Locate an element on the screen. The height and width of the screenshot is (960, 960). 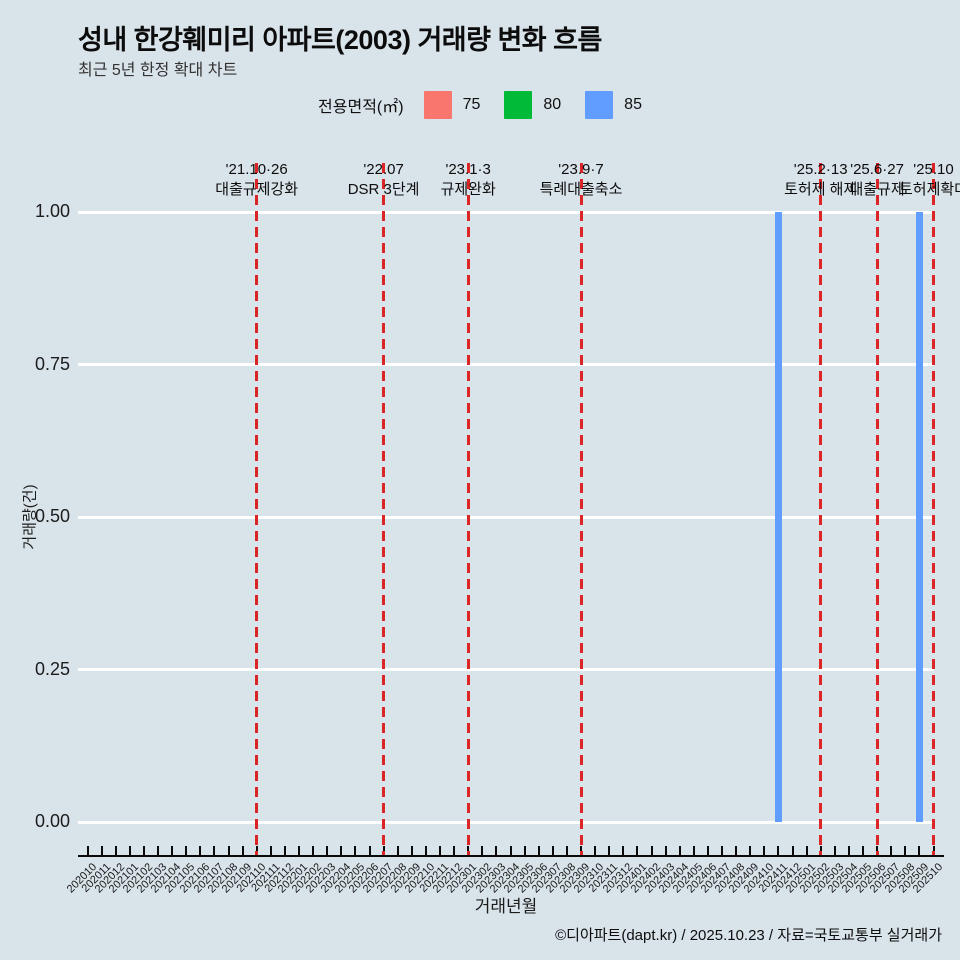
legend-items: 75 80 85 is located at coordinates (529, 105).